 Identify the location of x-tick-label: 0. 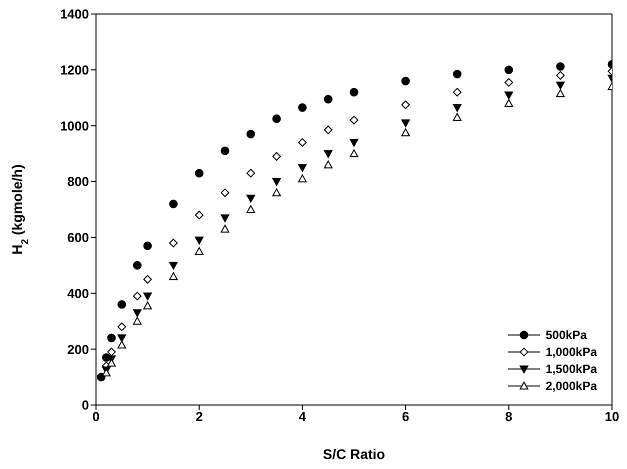
(96, 416).